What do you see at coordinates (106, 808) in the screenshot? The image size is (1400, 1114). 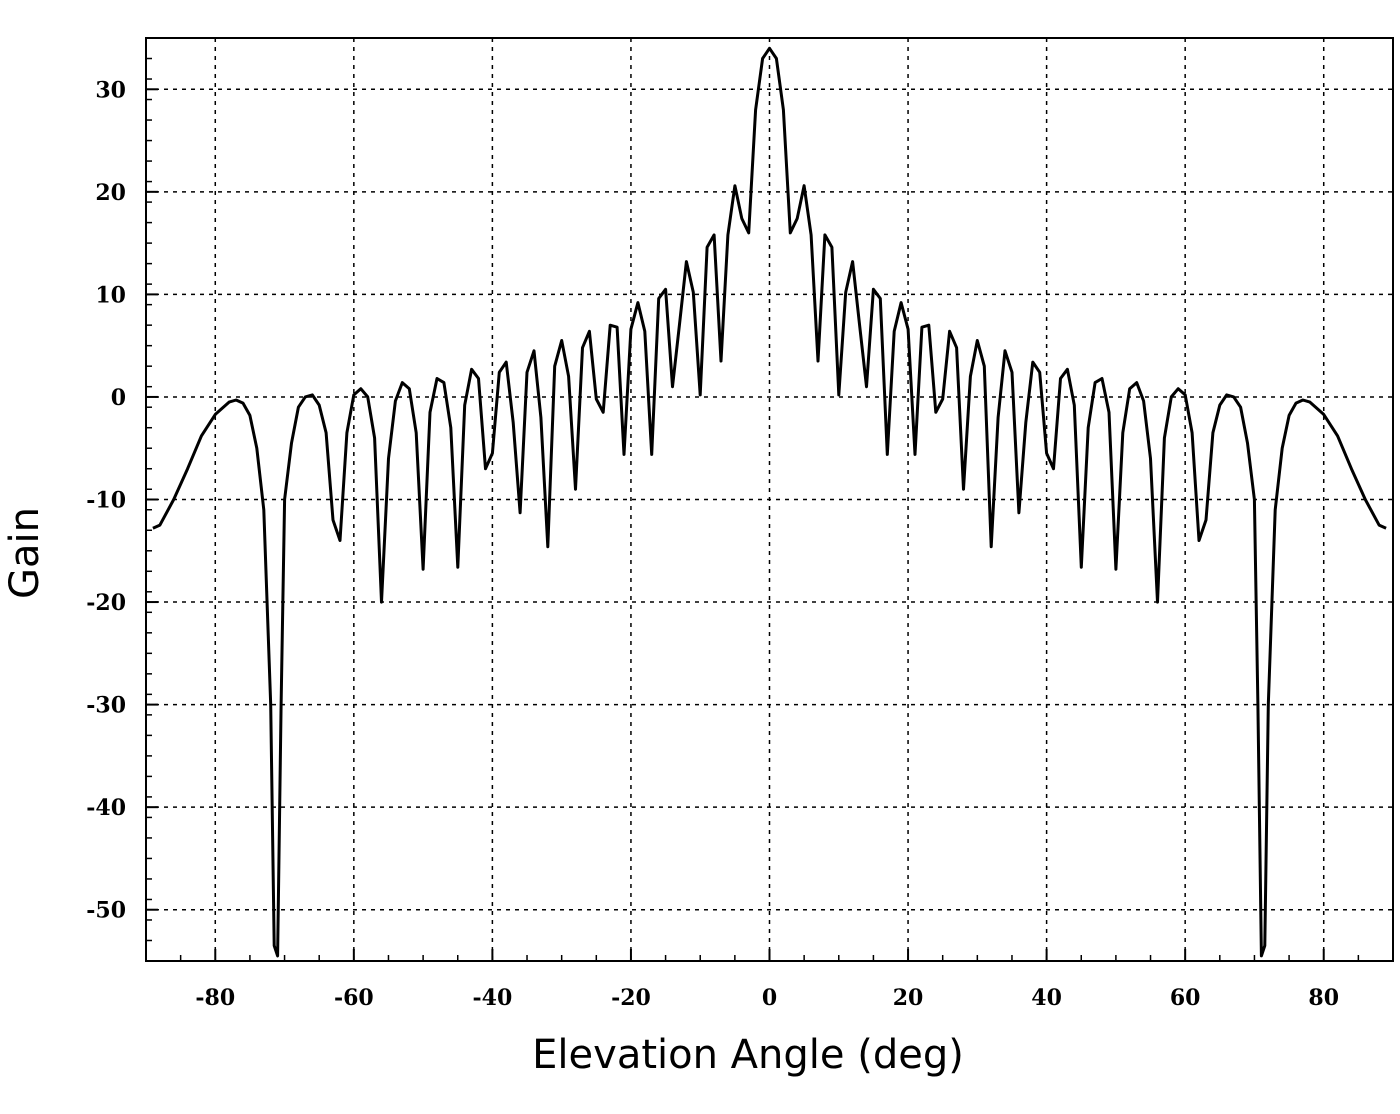 I see `y-tick-label: -40` at bounding box center [106, 808].